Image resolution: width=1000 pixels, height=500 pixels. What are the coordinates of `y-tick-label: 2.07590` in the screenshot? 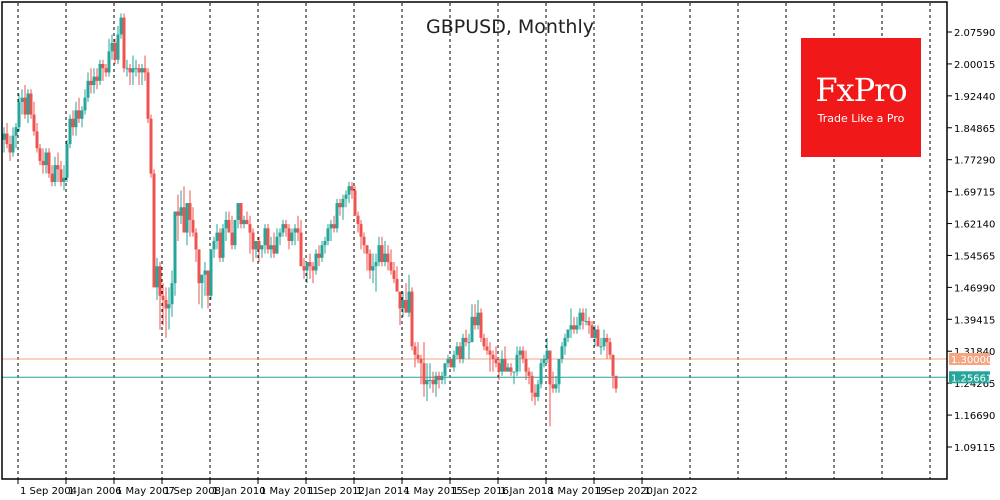 It's located at (974, 33).